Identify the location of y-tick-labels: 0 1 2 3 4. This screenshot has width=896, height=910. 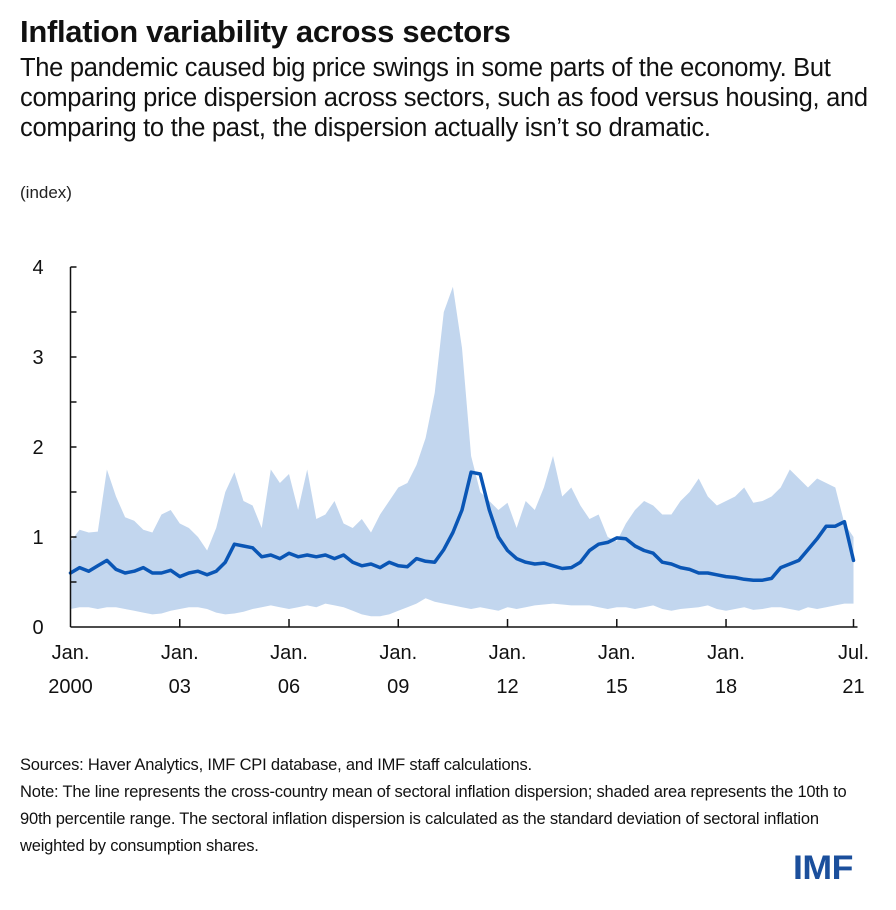
(37, 448).